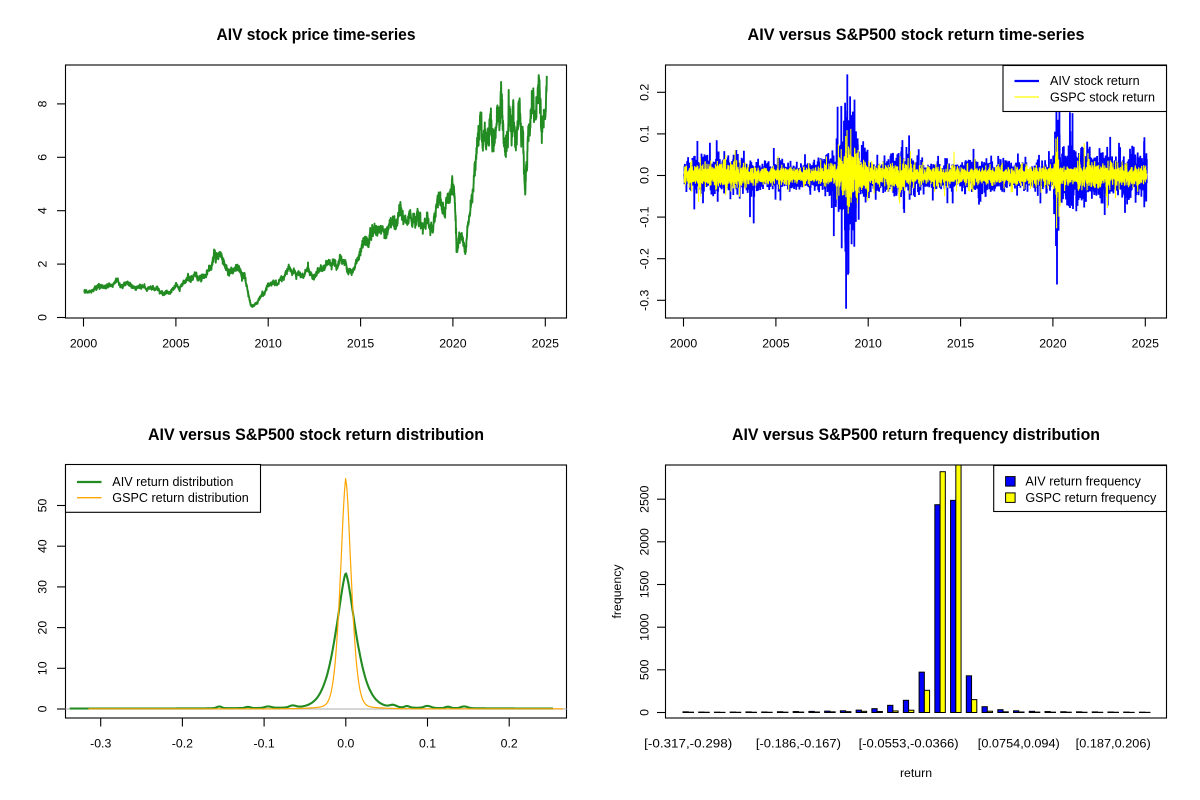  What do you see at coordinates (42, 668) in the screenshot?
I see `svg-text: 10` at bounding box center [42, 668].